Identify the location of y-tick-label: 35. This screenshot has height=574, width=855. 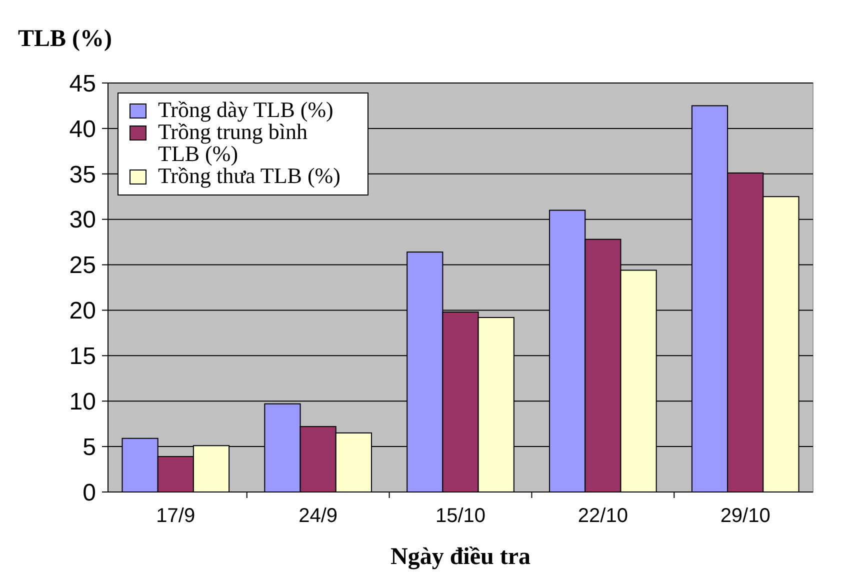
(82, 174).